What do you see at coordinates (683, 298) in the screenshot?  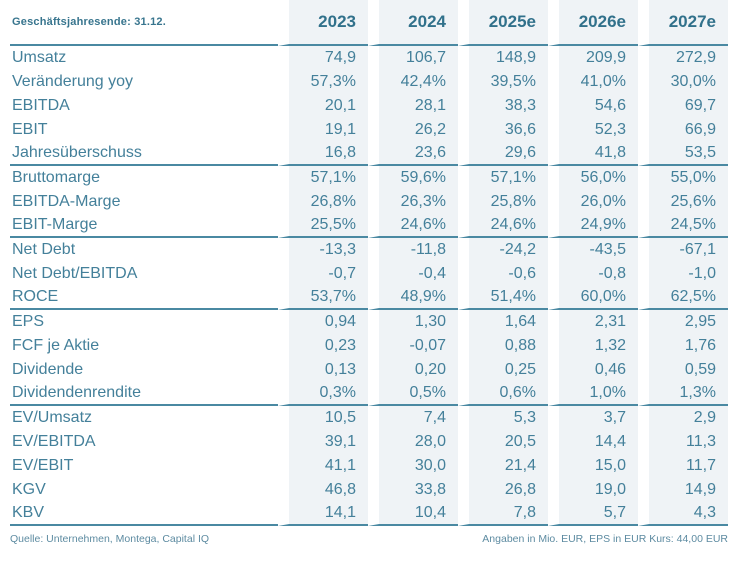 I see `cell-value: 62,5%` at bounding box center [683, 298].